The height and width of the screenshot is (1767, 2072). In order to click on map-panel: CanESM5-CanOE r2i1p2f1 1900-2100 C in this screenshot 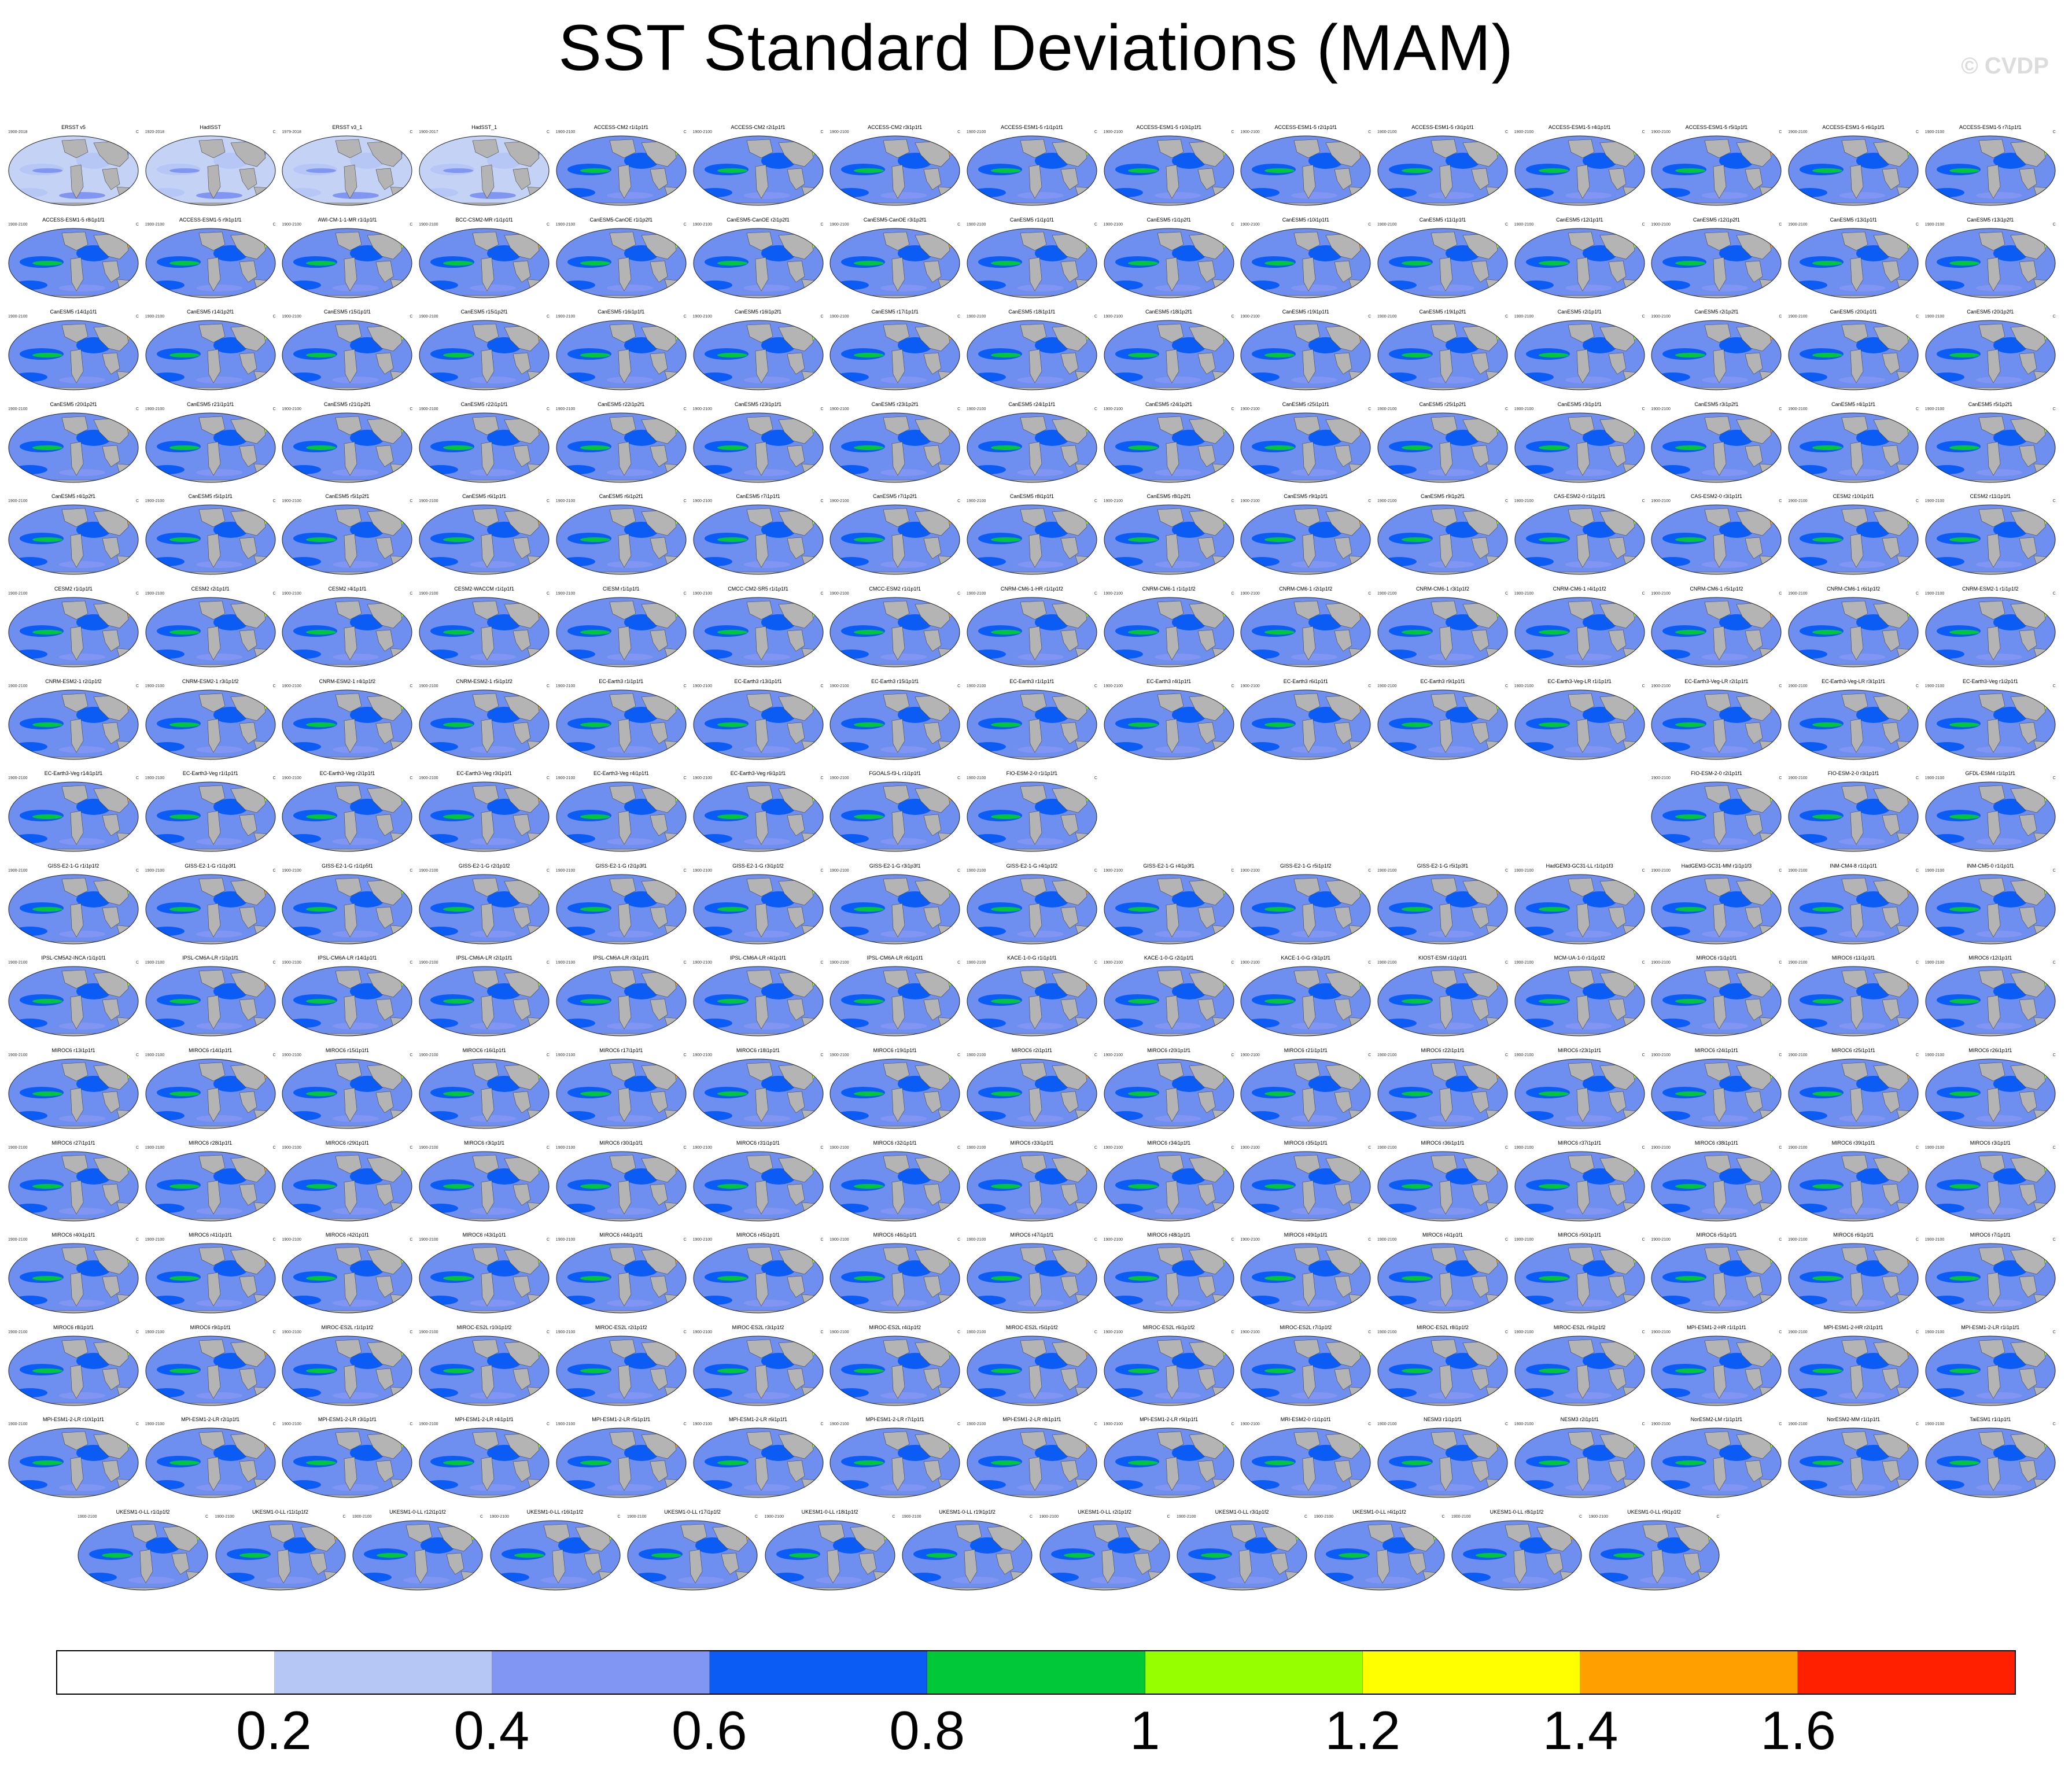, I will do `click(758, 259)`.